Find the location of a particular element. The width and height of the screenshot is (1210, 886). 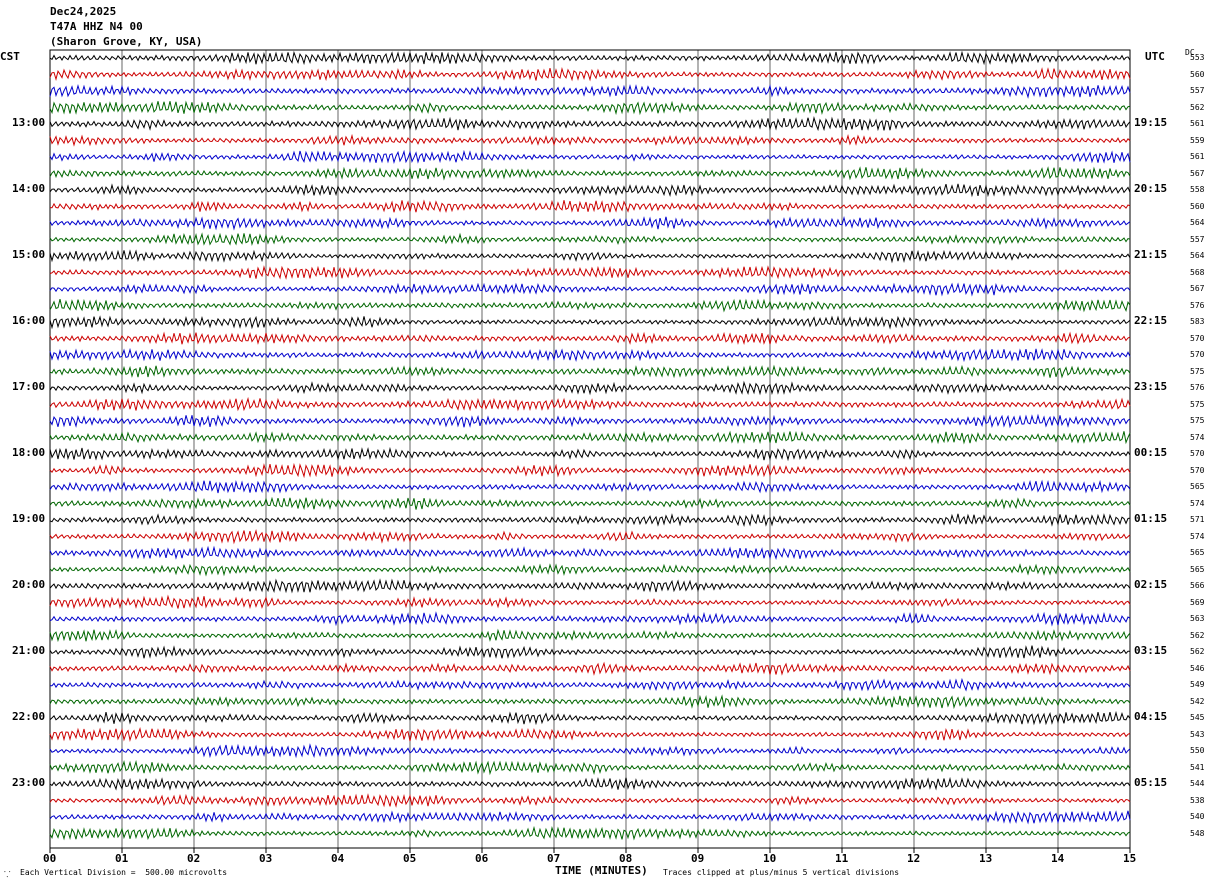

left-hour-label: 15:00 is located at coordinates (29, 254).